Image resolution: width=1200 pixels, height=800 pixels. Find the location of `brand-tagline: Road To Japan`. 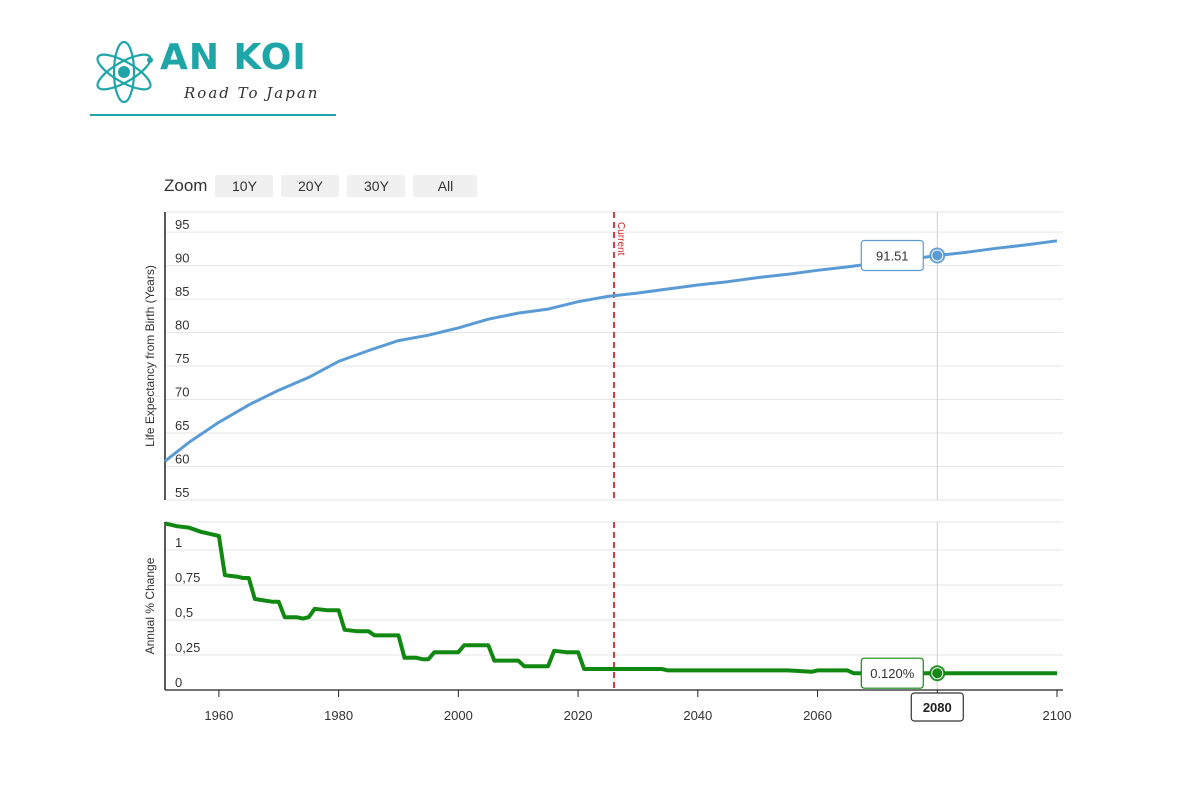

brand-tagline: Road To Japan is located at coordinates (252, 93).